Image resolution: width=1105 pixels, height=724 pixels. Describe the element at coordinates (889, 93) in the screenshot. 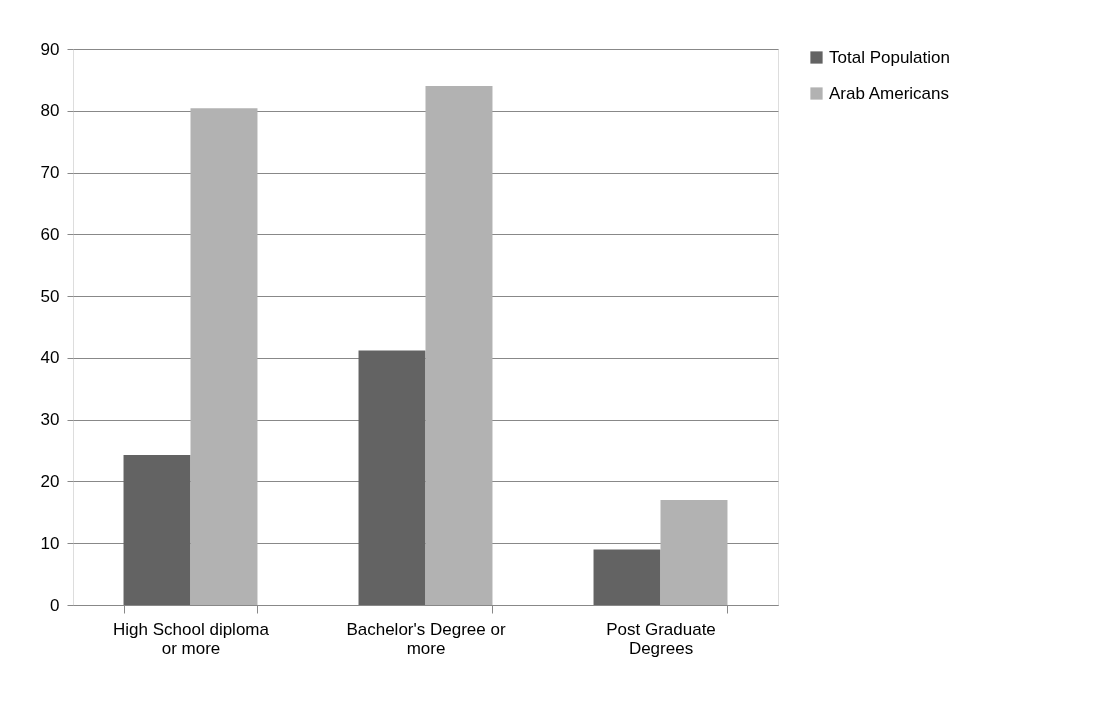

I see `legend-label: Arab Americans` at that location.